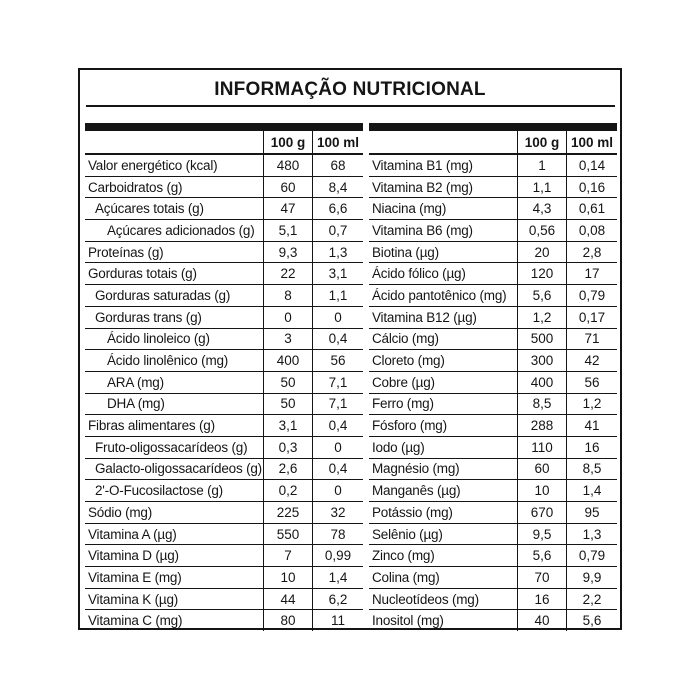 This screenshot has width=700, height=700. What do you see at coordinates (493, 491) in the screenshot?
I see `table-row: Manganês (µg) 10 1,4` at bounding box center [493, 491].